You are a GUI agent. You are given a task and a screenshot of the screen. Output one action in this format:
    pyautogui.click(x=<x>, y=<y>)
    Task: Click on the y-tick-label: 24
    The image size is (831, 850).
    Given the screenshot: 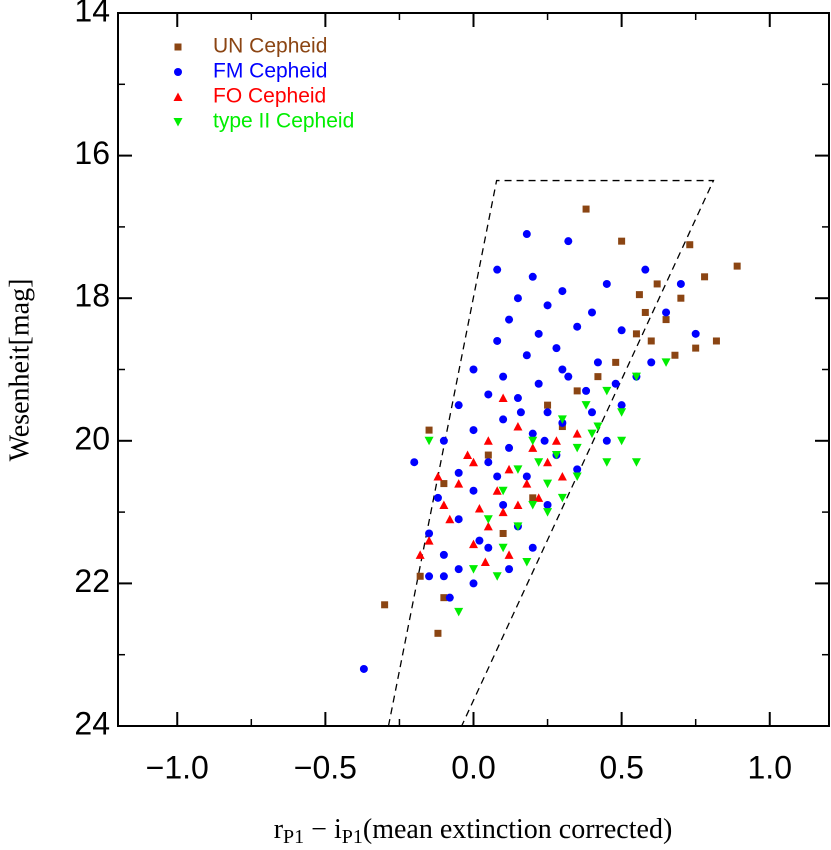 What is the action you would take?
    pyautogui.click(x=92, y=723)
    